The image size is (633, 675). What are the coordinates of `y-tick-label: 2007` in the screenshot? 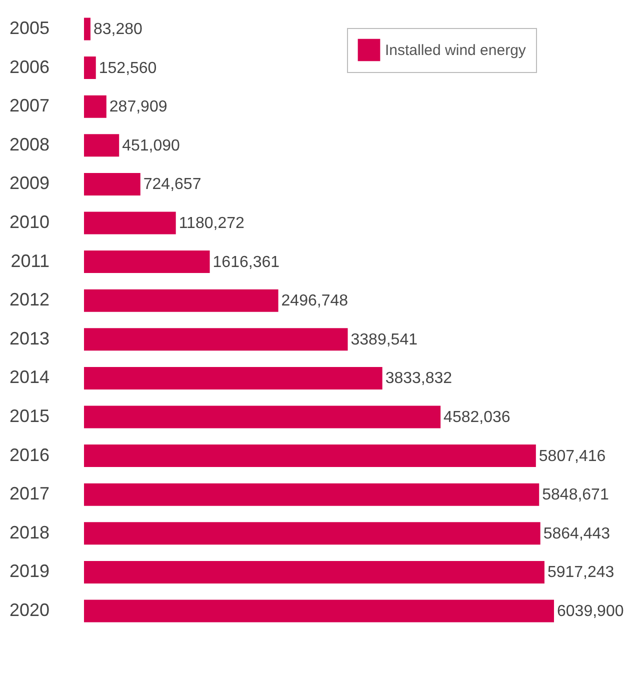 It's located at (29, 106).